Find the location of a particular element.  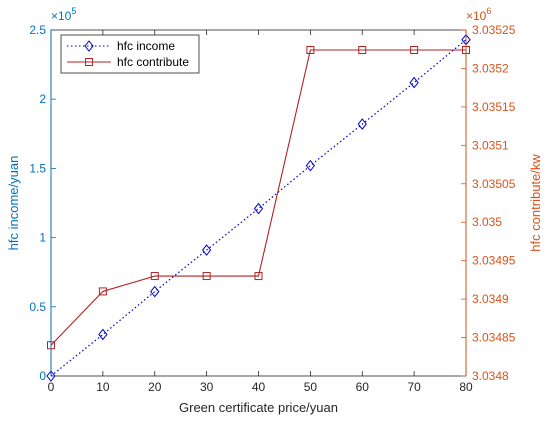

left-axis-label: hfc income/yuan is located at coordinates (13, 203).